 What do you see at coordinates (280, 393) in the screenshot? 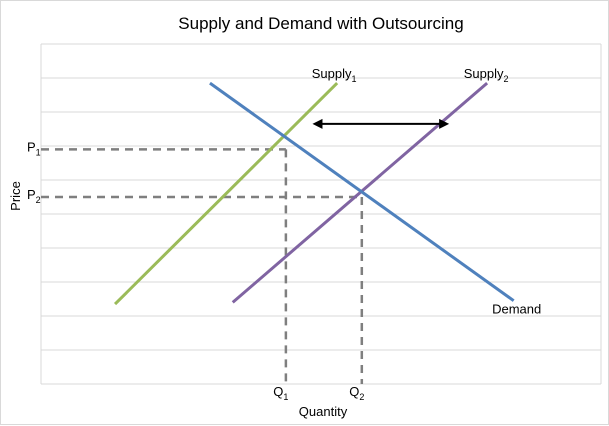
I see `quantity-label-1: Q1` at bounding box center [280, 393].